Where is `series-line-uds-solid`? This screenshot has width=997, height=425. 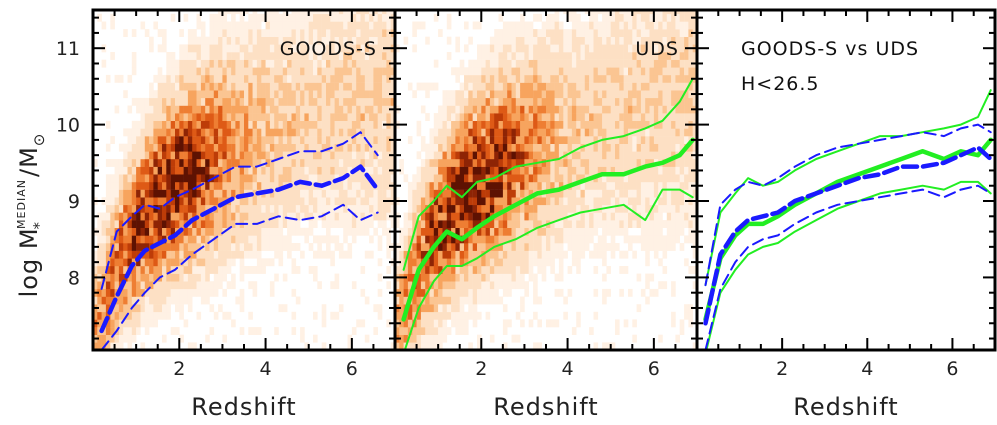 series-line-uds-solid is located at coordinates (548, 269).